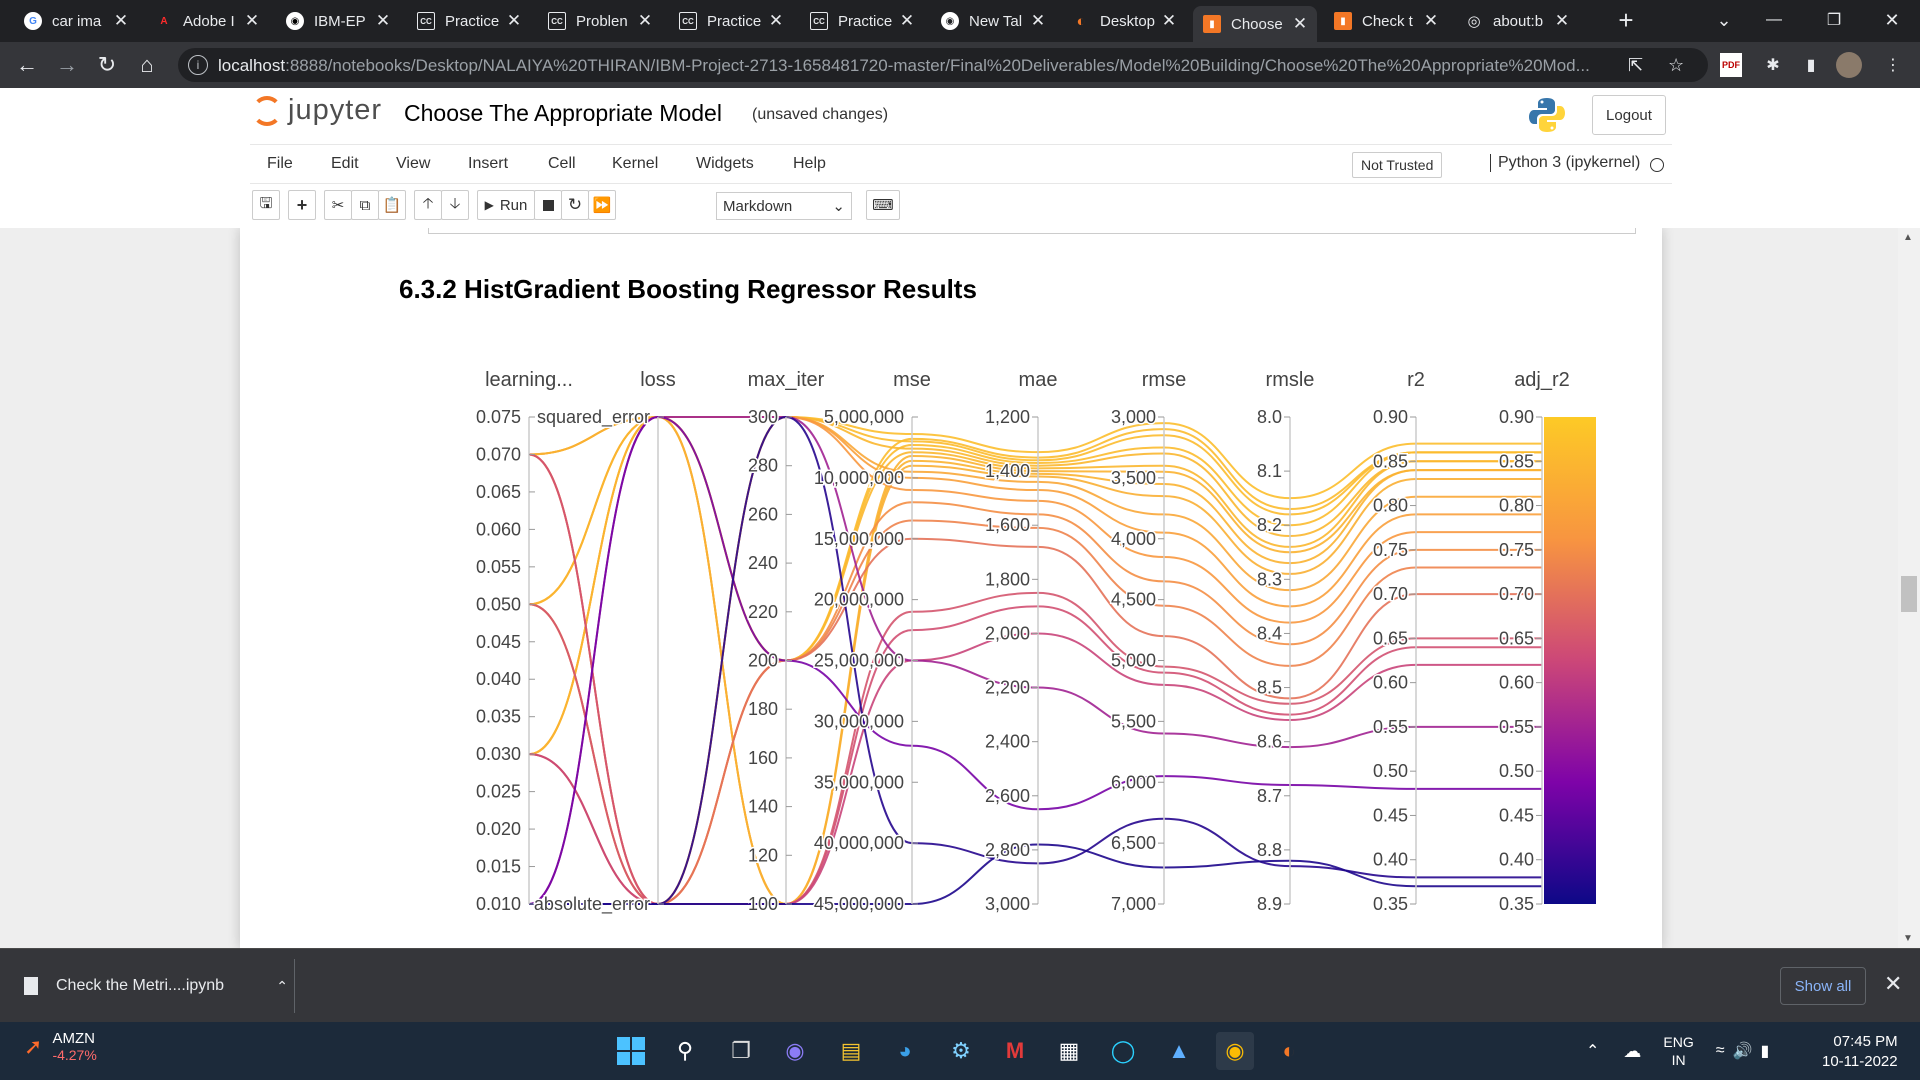 The width and height of the screenshot is (1920, 1080). I want to click on menu-insert: Insert, so click(488, 163).